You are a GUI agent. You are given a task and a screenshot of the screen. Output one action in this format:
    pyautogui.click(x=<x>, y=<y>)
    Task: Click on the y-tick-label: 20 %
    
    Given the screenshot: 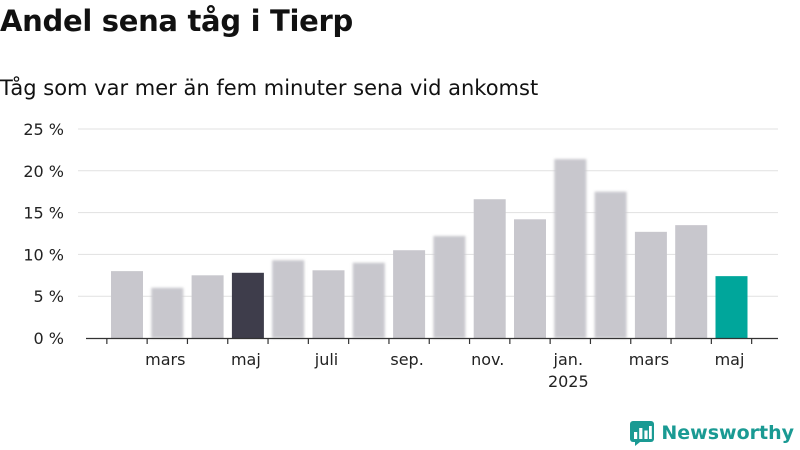 What is the action you would take?
    pyautogui.click(x=43, y=171)
    